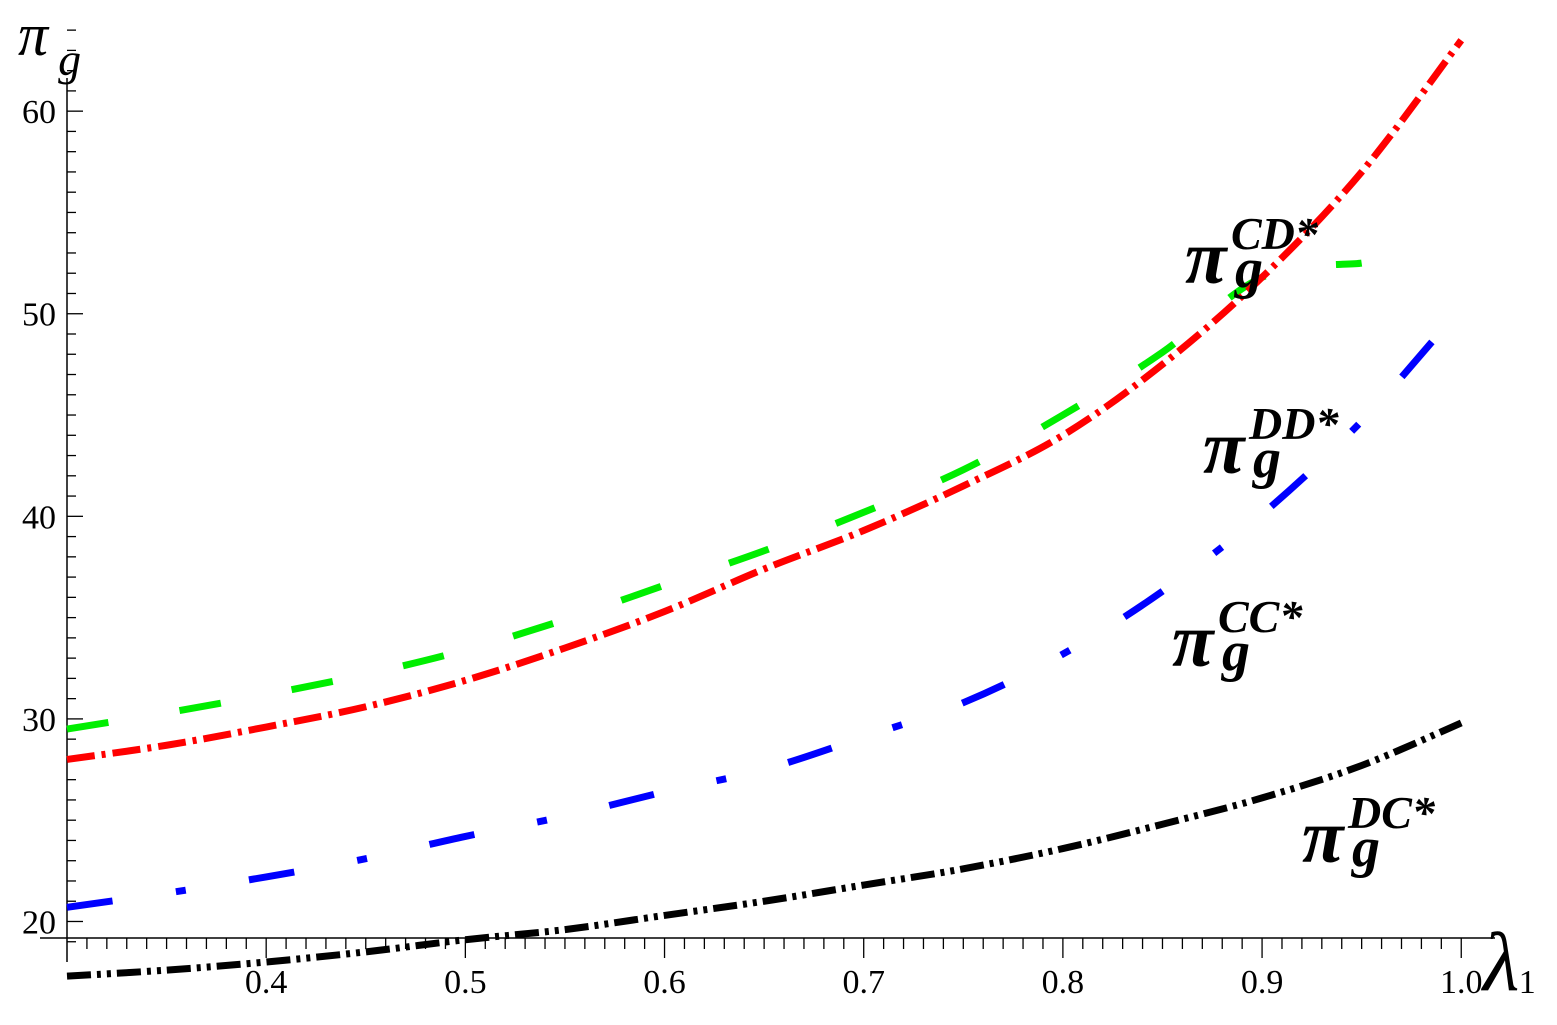 This screenshot has height=1025, width=1557. What do you see at coordinates (1275, 233) in the screenshot?
I see `curve-label-sup: CD*` at bounding box center [1275, 233].